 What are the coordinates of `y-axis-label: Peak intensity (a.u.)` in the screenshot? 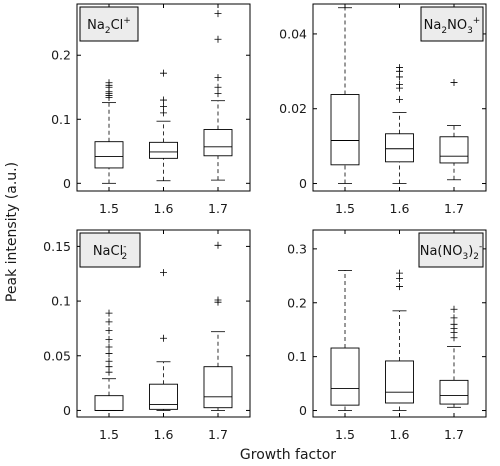 It's located at (12, 232).